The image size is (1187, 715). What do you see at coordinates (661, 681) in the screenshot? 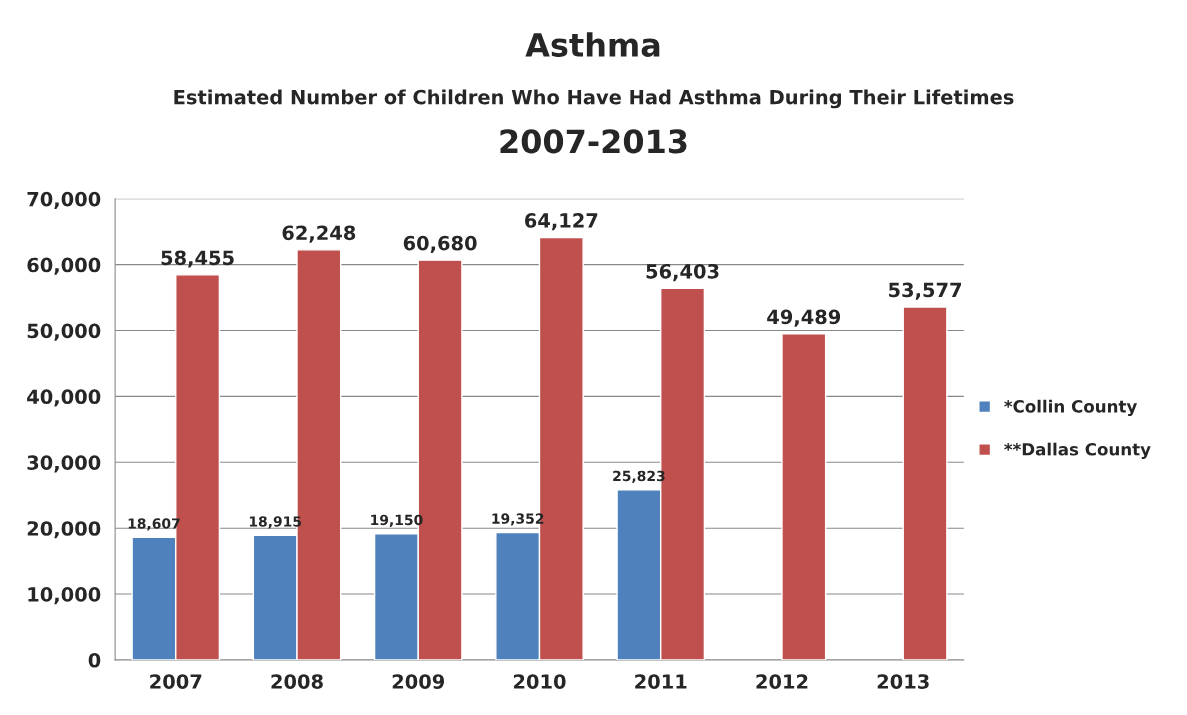
I see `x-tick-label: 2011` at bounding box center [661, 681].